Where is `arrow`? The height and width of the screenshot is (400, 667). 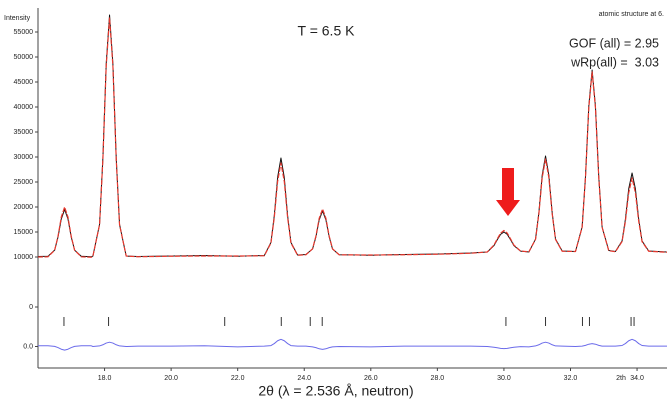
arrow is located at coordinates (508, 192).